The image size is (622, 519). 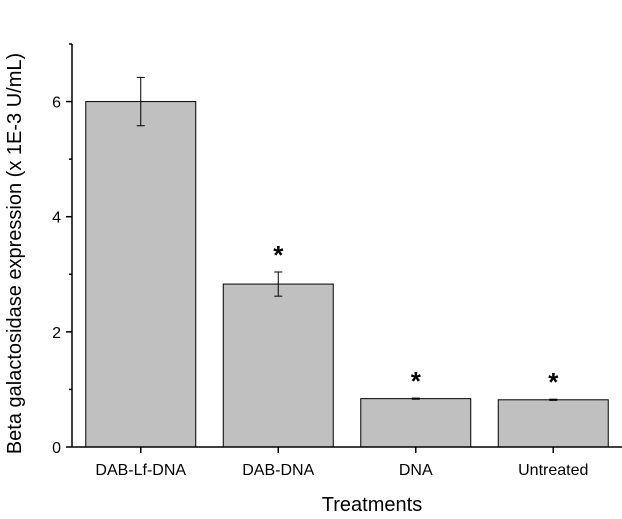 I want to click on bar-untreated, so click(x=553, y=423).